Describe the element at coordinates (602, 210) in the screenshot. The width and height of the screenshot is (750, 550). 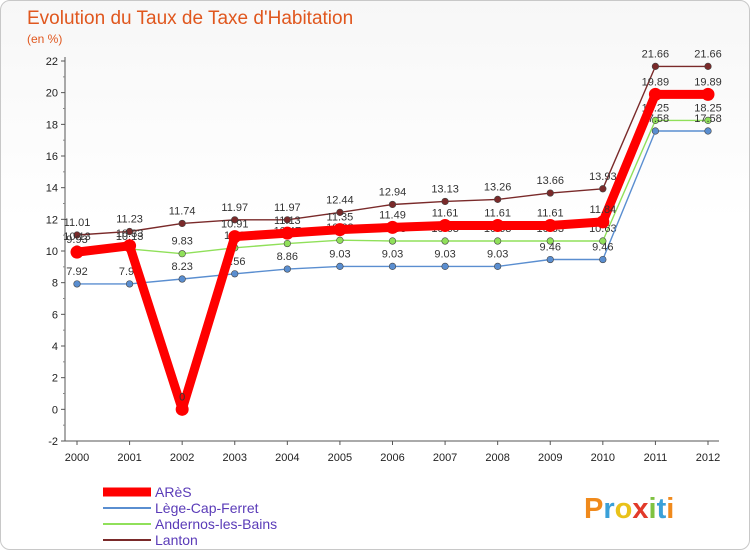
I see `data-label: 11.84` at that location.